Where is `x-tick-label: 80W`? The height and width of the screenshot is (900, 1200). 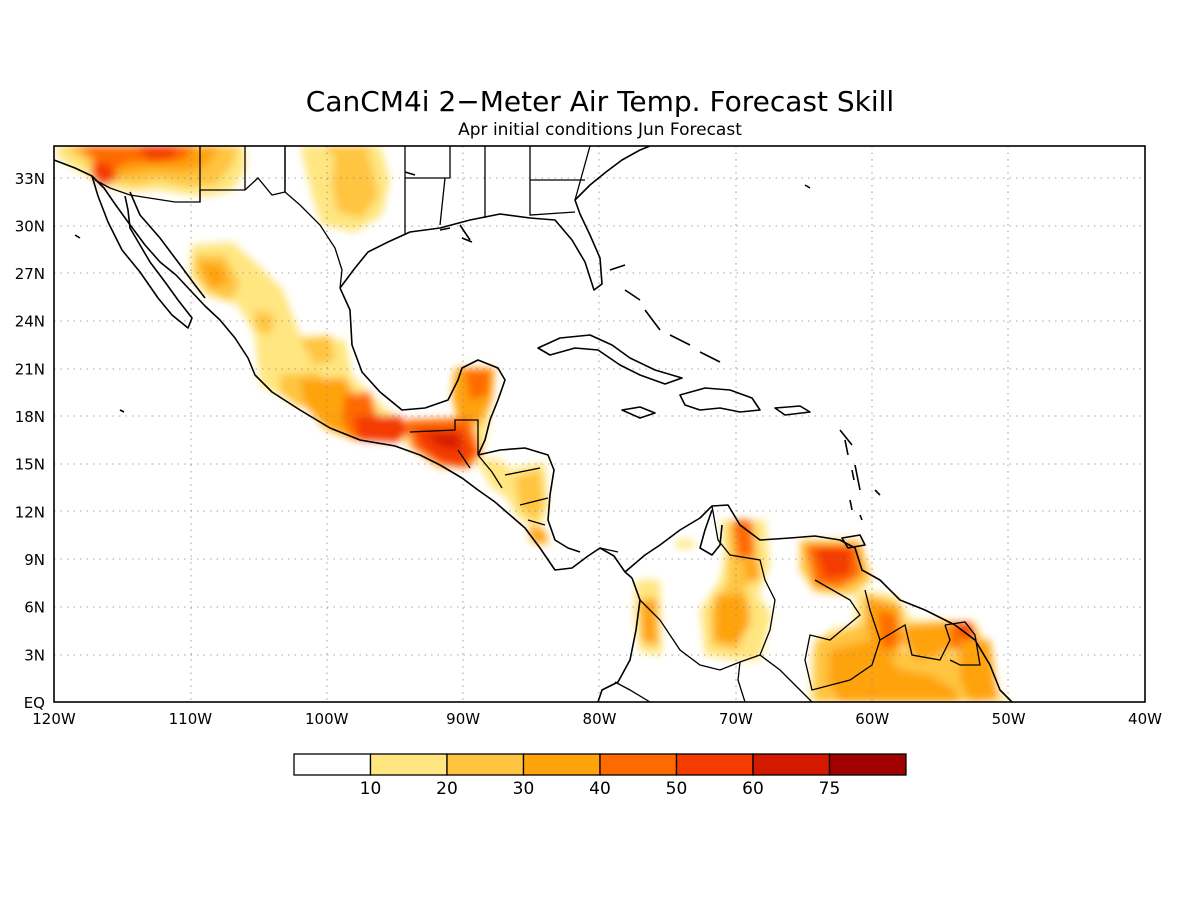
x-tick-label: 80W is located at coordinates (600, 719).